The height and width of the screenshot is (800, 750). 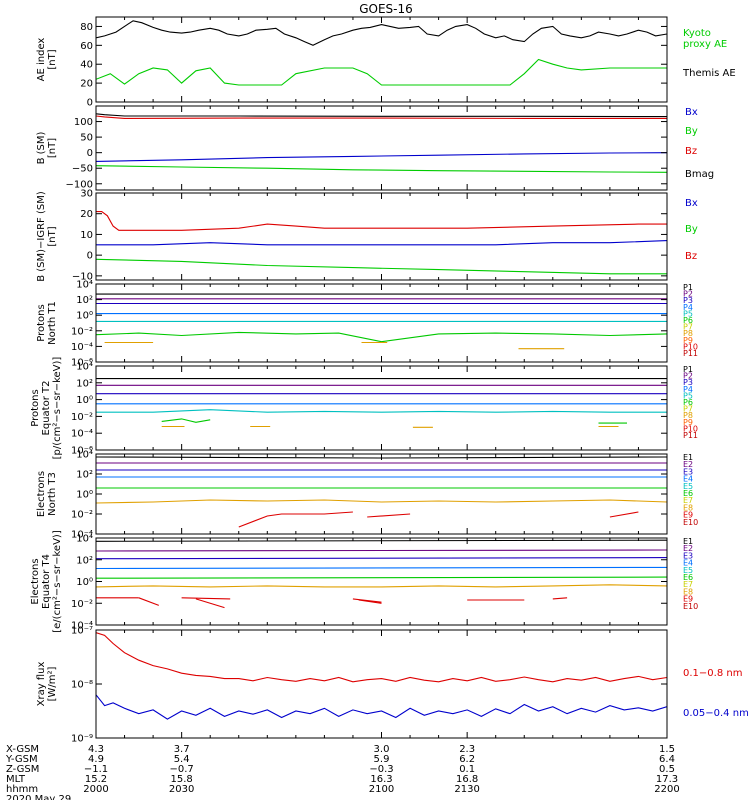 What do you see at coordinates (467, 749) in the screenshot?
I see `x-tick-value: 2.3` at bounding box center [467, 749].